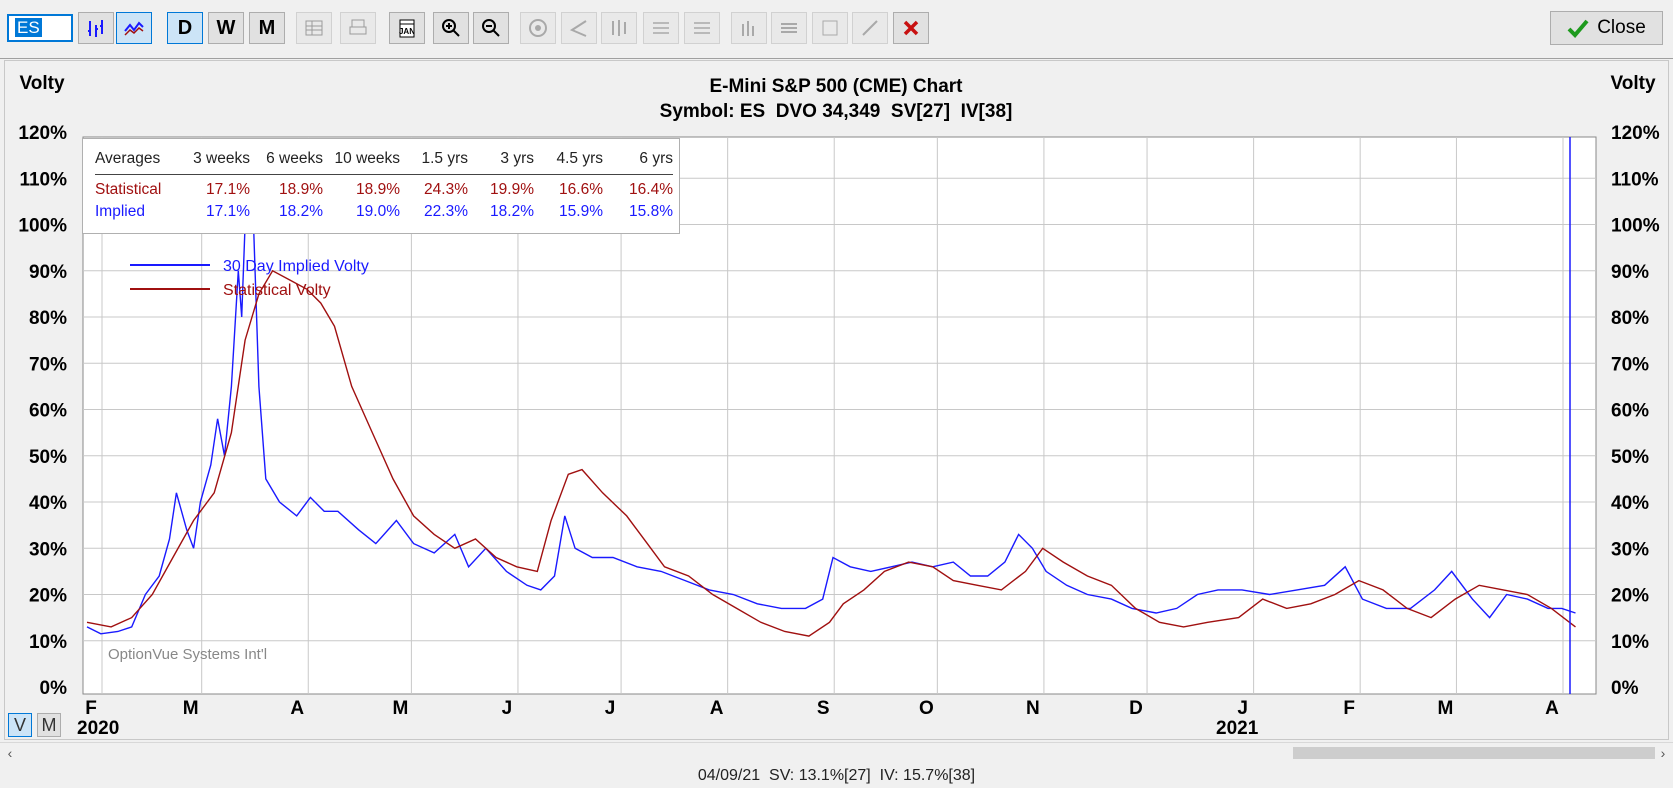  I want to click on layers-button, so click(789, 28).